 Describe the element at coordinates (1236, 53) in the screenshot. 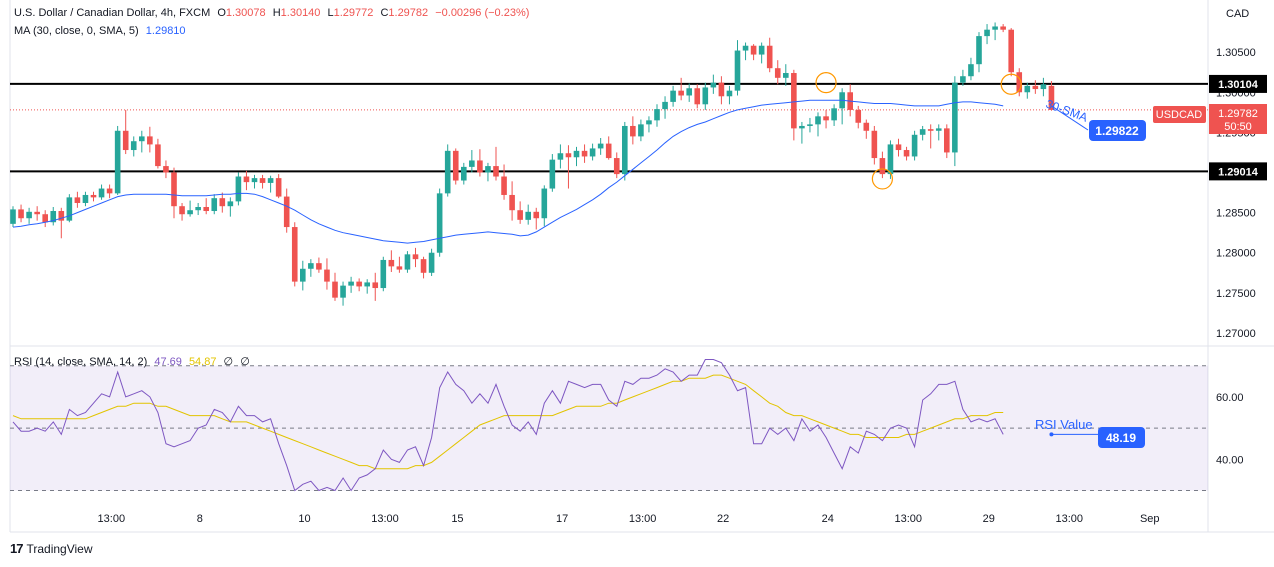

I see `price-tick-label: 1.30500` at that location.